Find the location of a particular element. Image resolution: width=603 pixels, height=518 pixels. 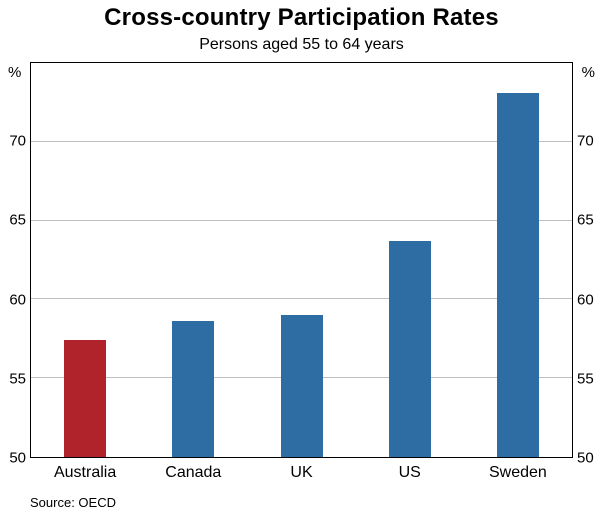

y-tick-label-left-70: 70 is located at coordinates (17, 141).